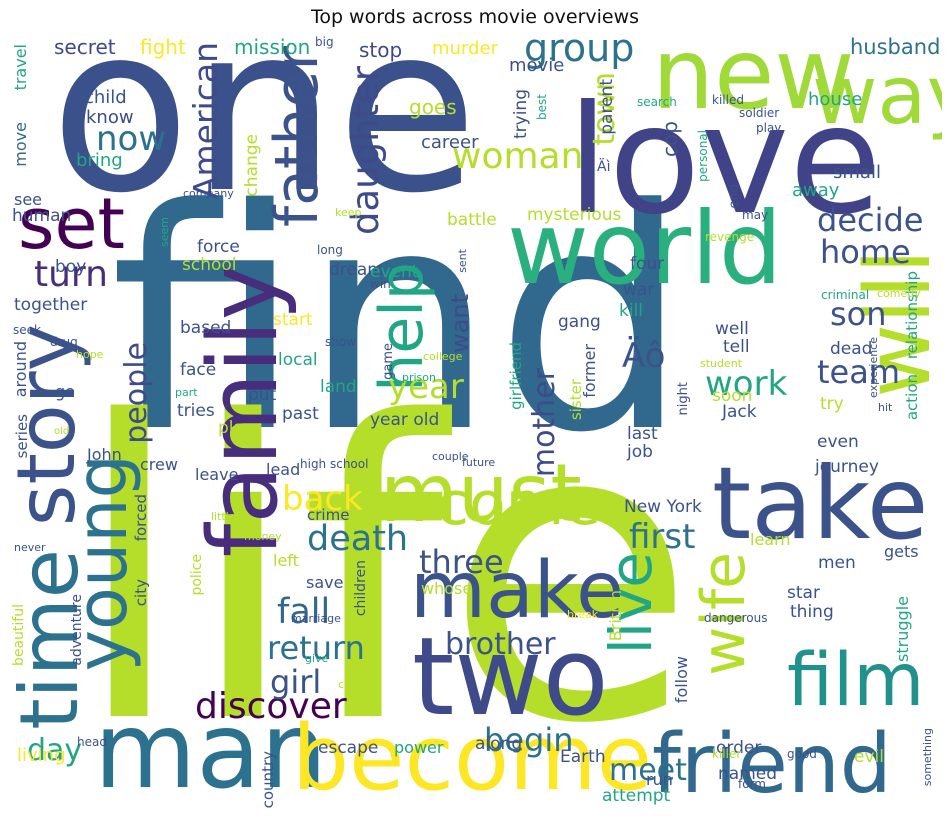  I want to click on word-try: try, so click(832, 404).